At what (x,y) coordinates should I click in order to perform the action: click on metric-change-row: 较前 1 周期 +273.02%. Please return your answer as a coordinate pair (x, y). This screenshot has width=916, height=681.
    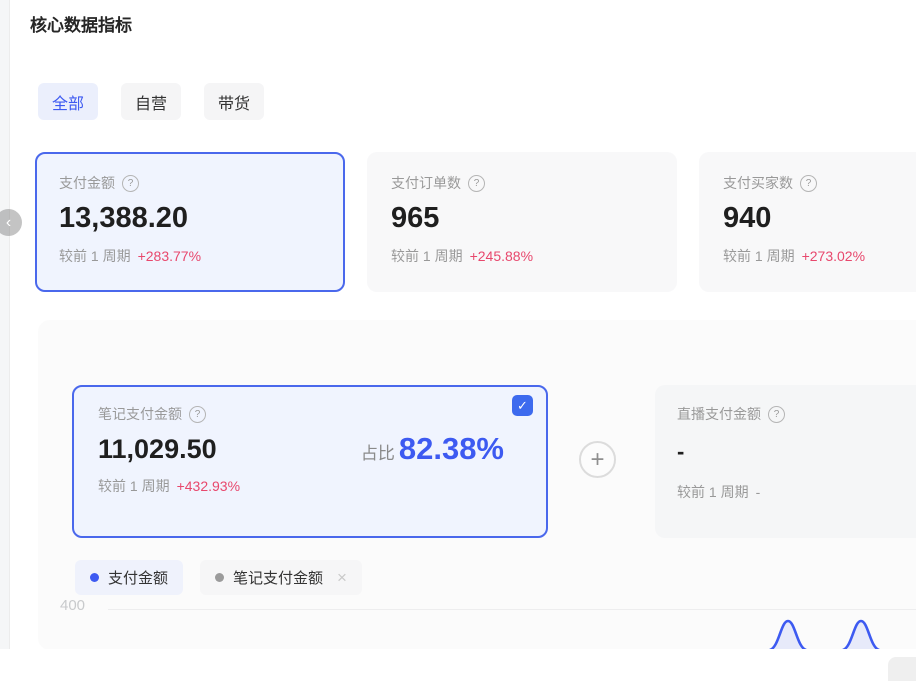
    Looking at the image, I should click on (819, 256).